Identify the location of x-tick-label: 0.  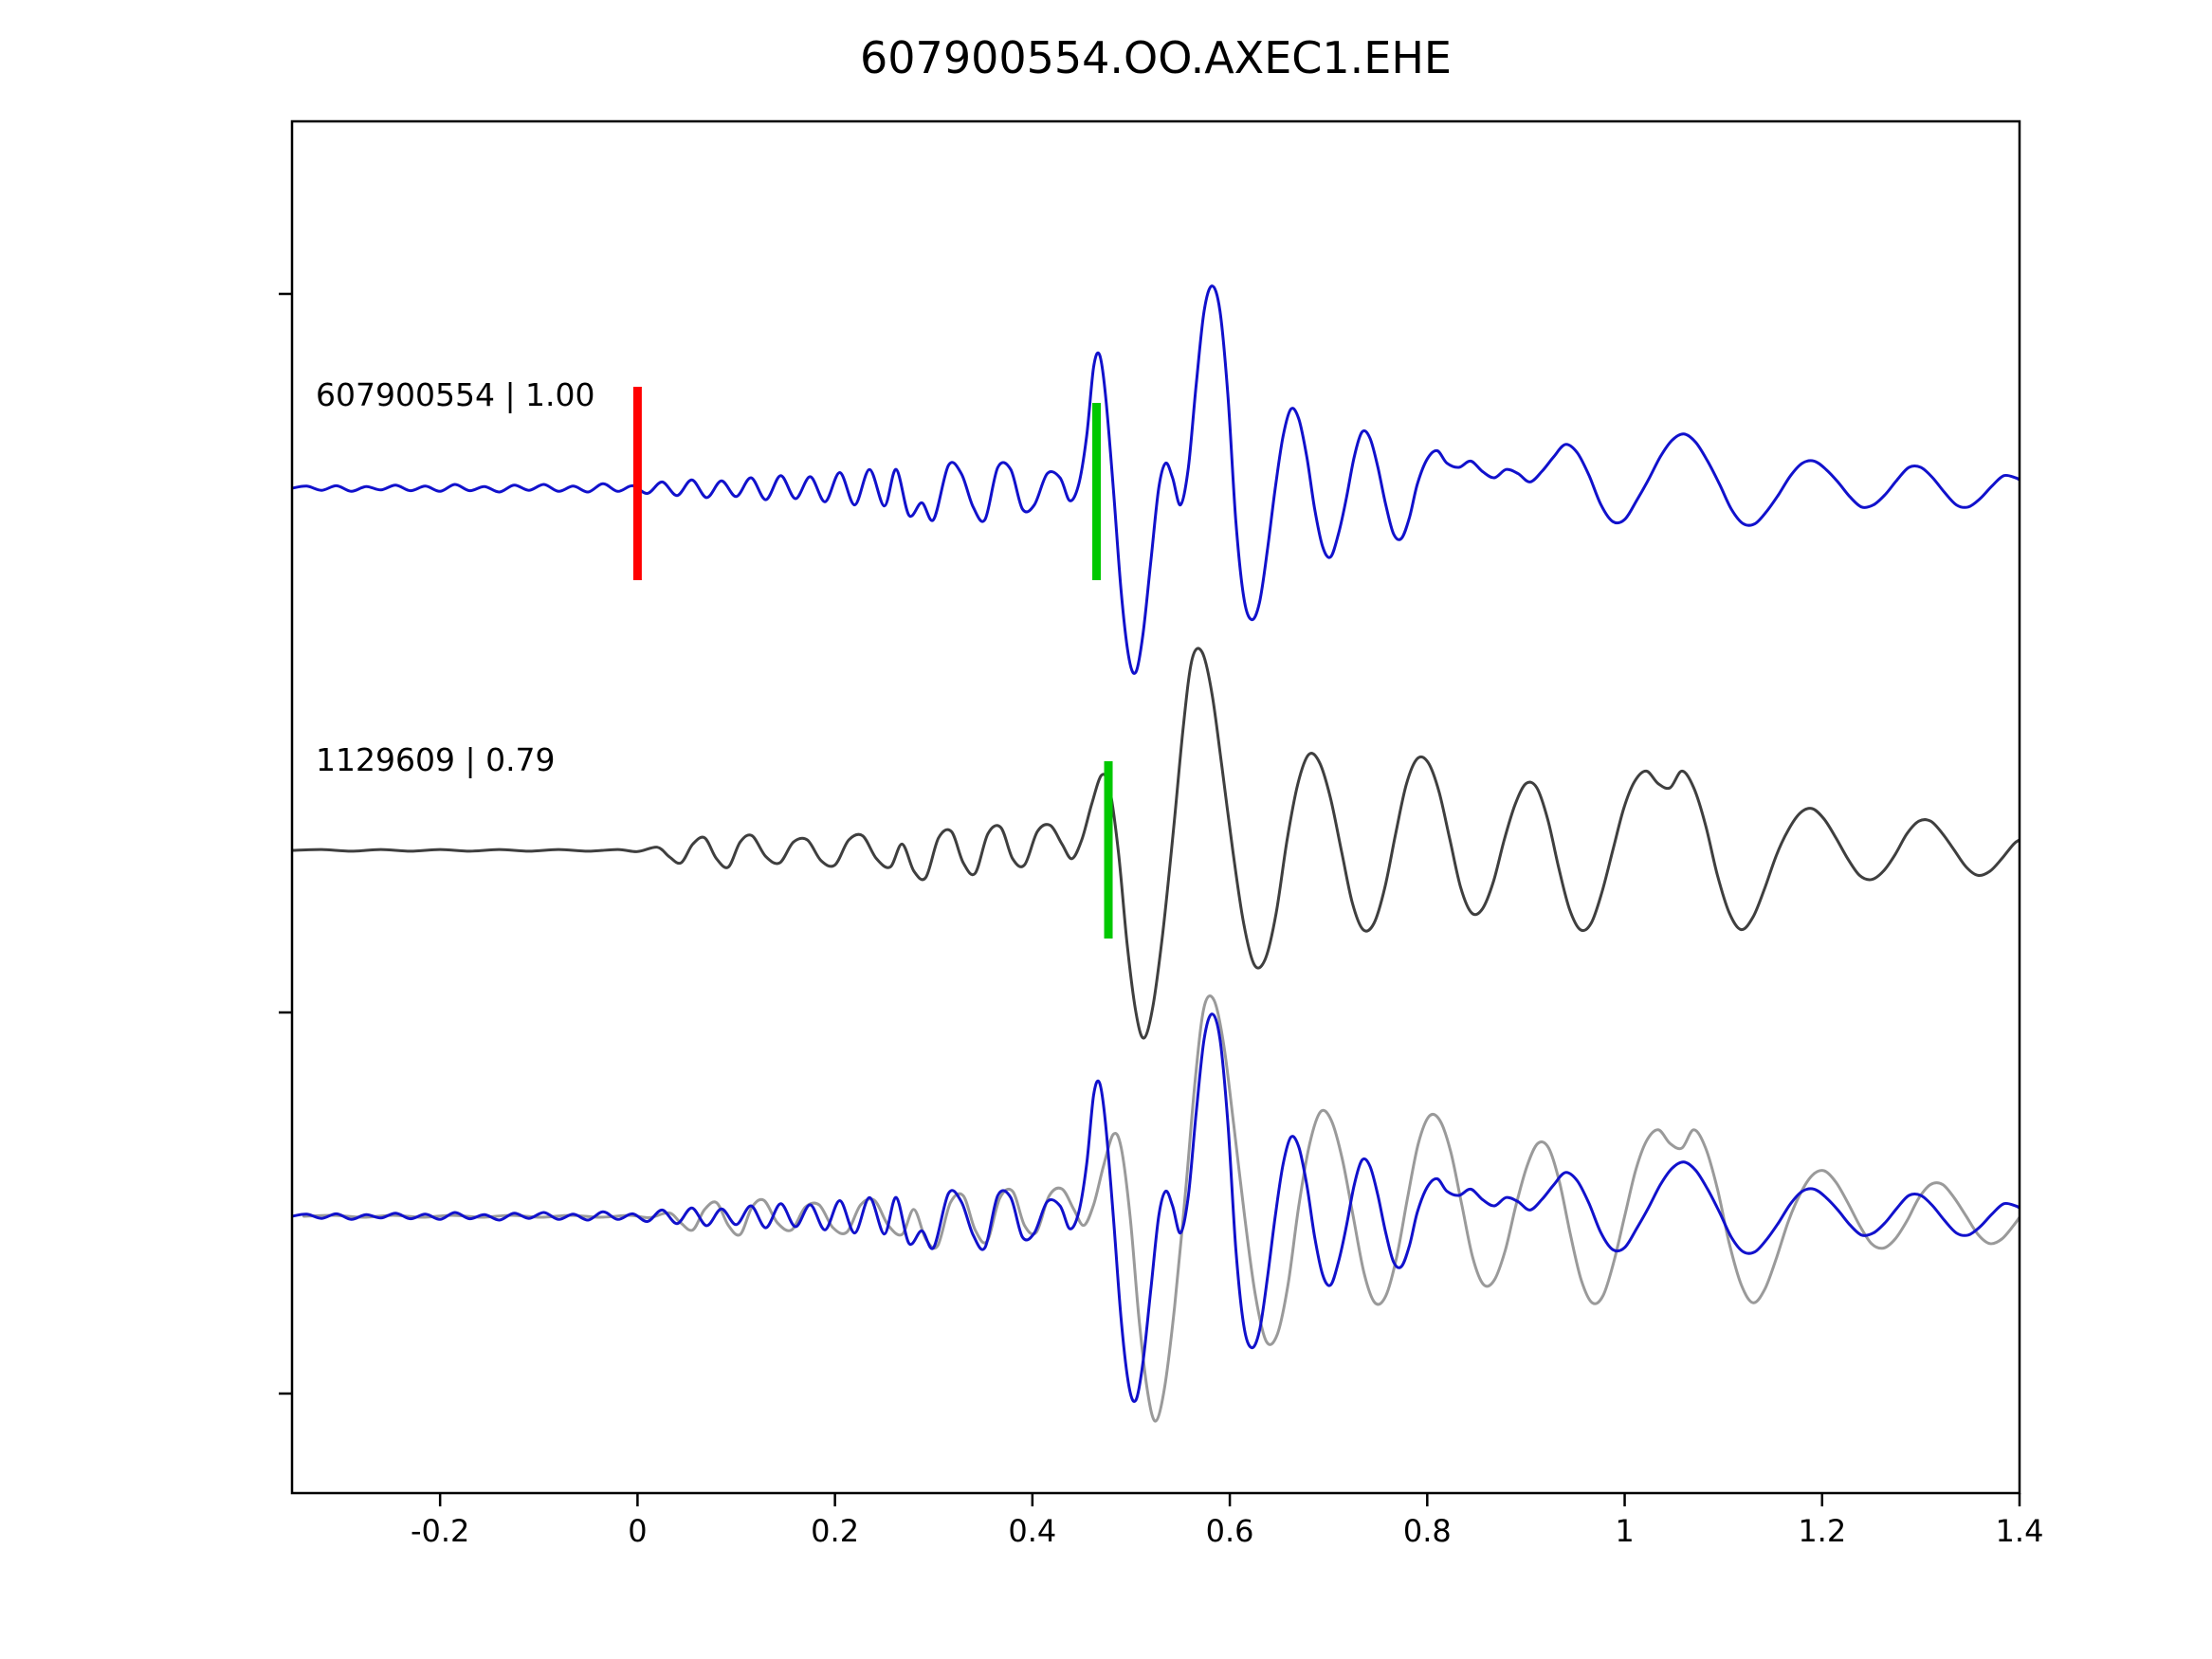
(638, 1531).